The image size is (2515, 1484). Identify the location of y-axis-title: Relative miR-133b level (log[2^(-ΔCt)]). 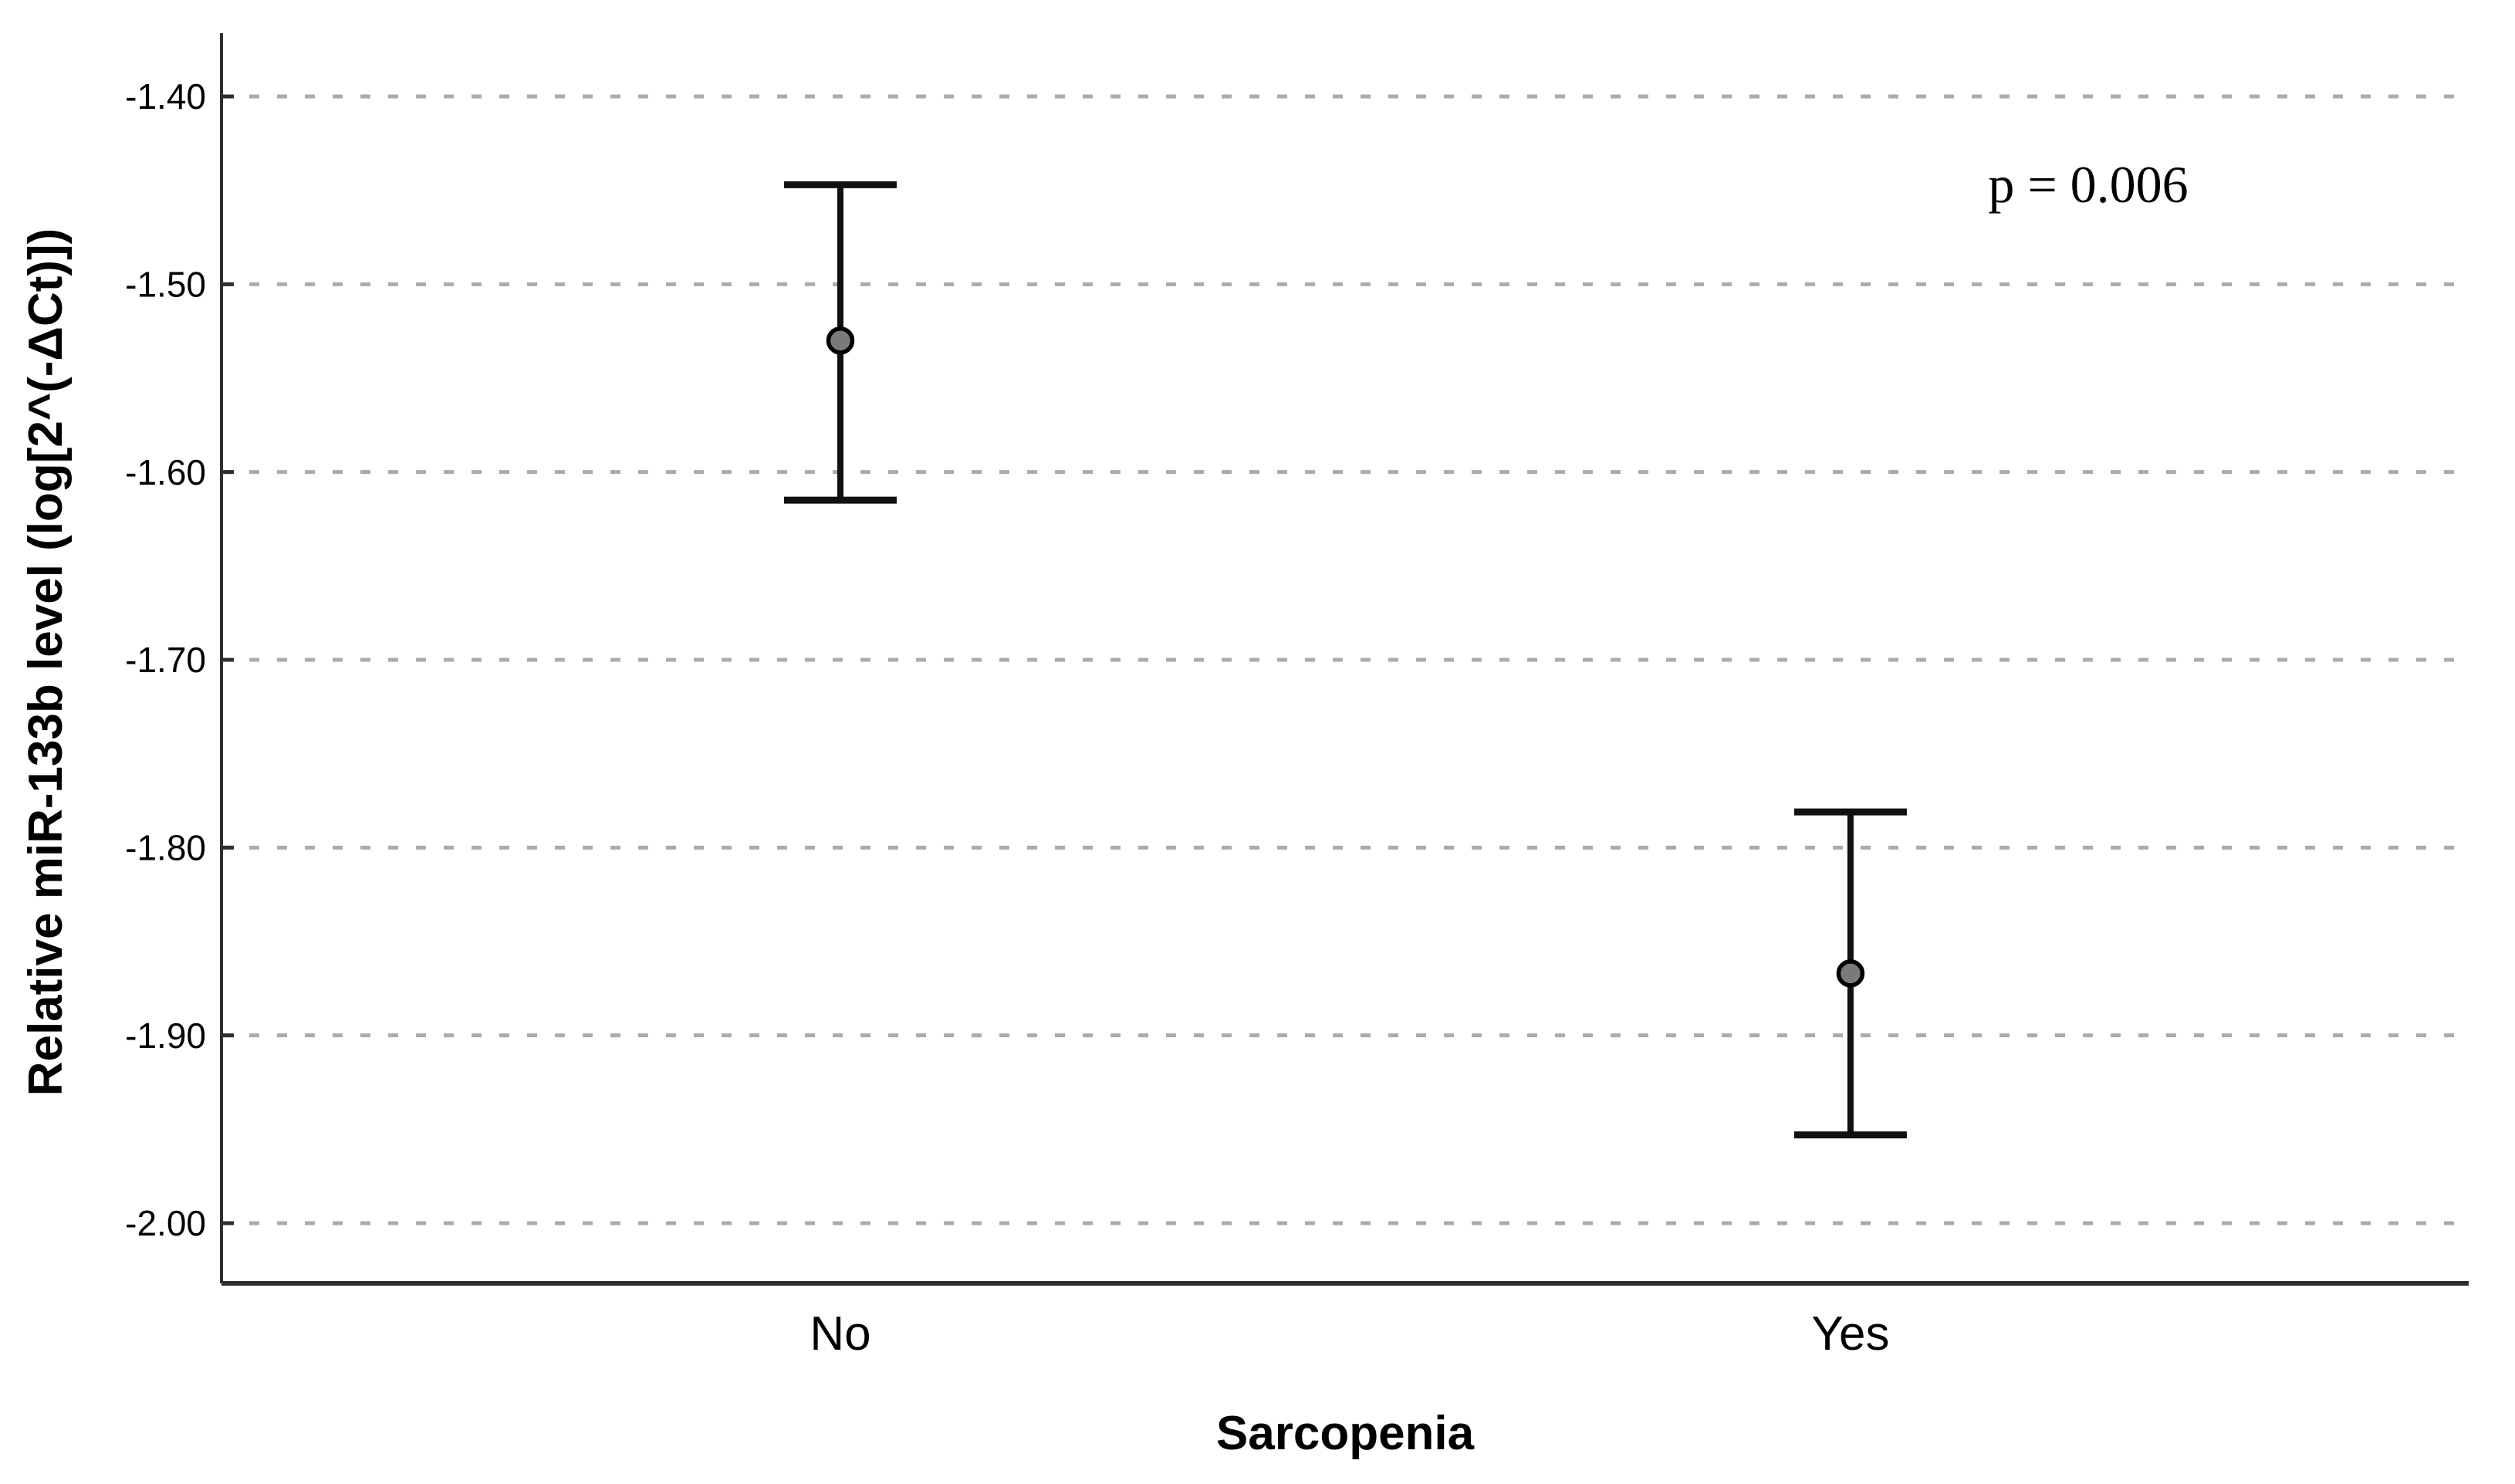
(46, 662).